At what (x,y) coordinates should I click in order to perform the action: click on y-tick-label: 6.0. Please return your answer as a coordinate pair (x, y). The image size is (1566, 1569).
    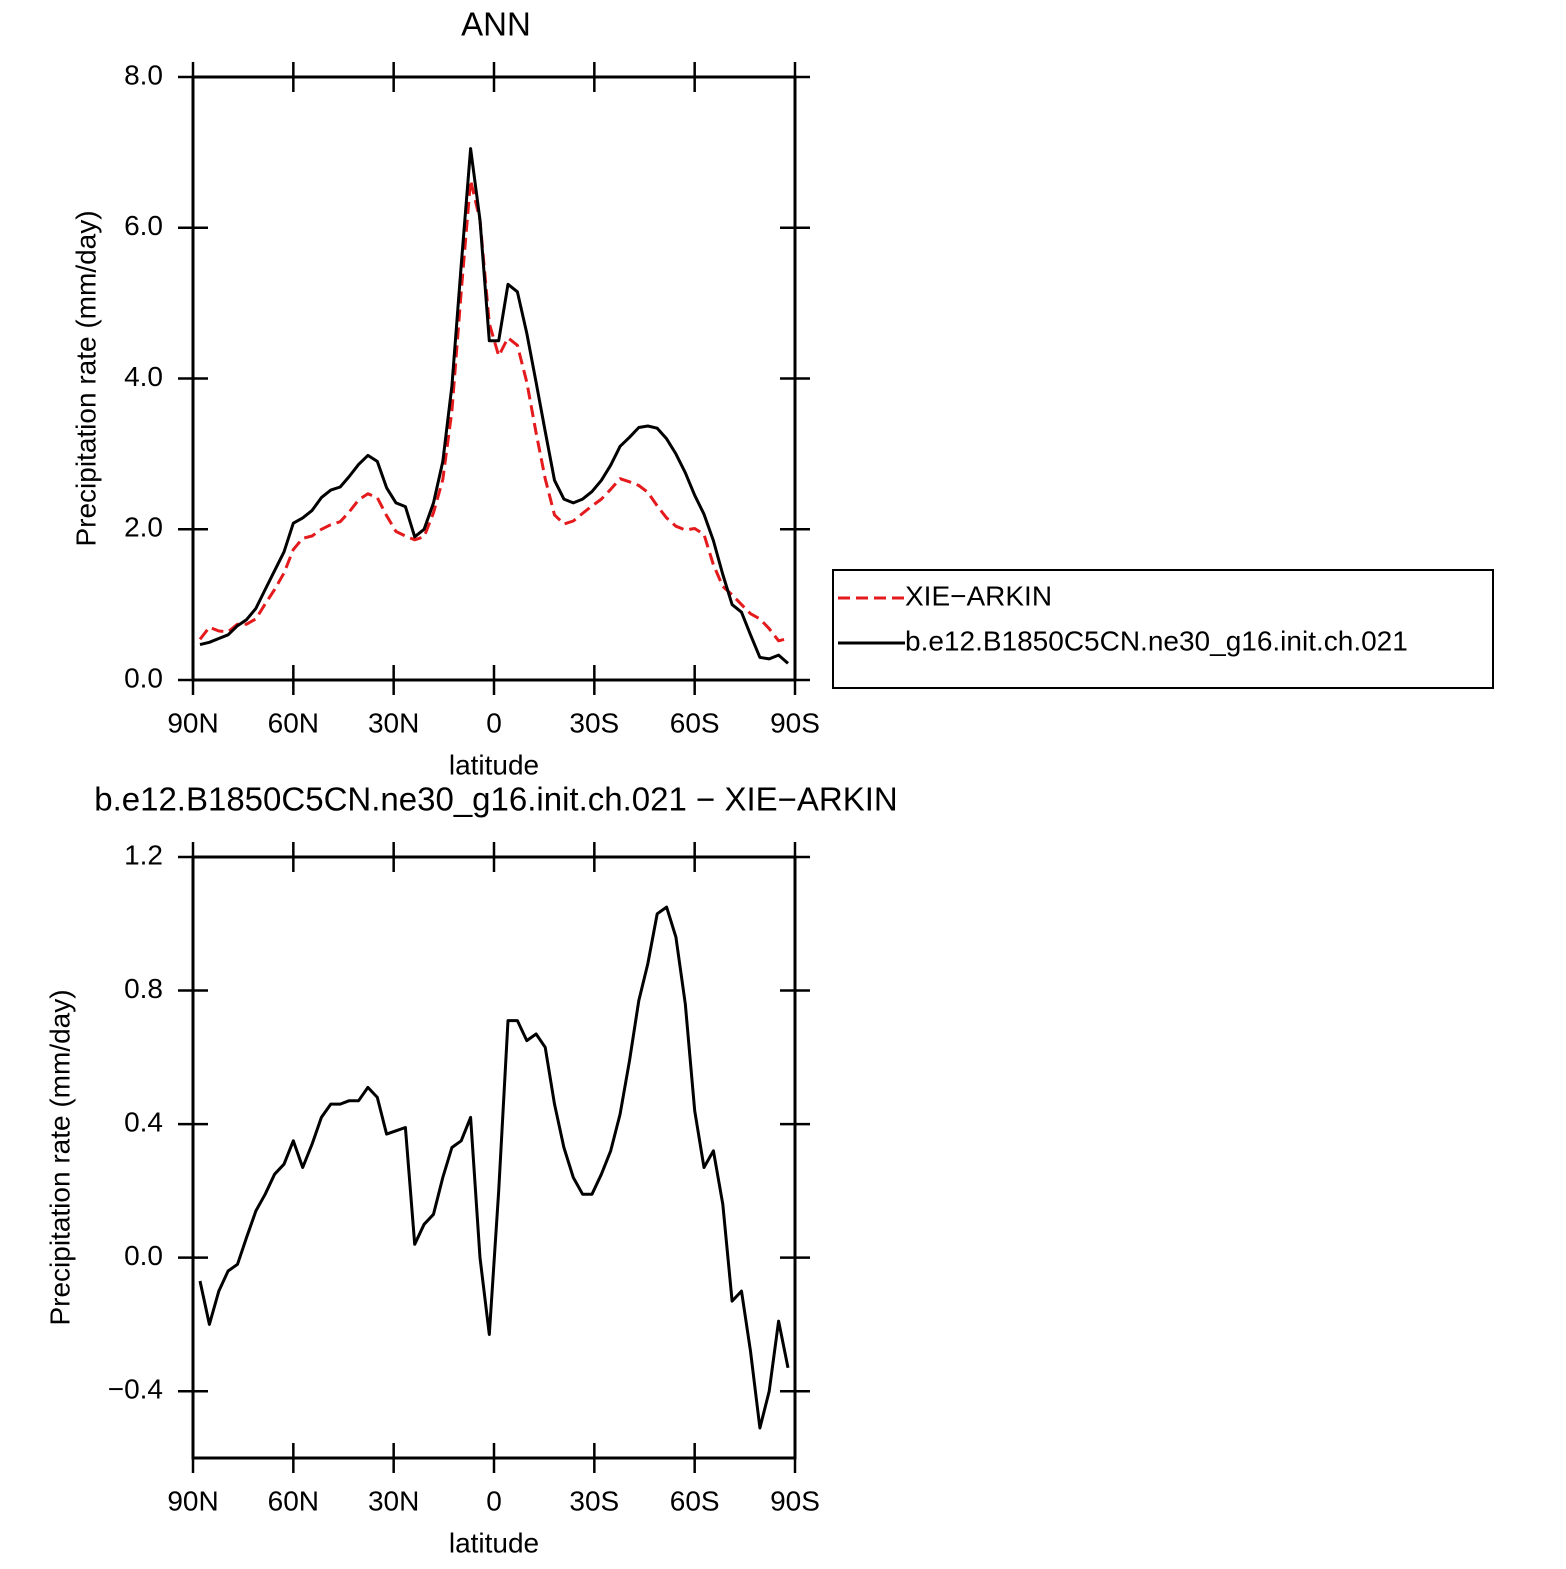
    Looking at the image, I should click on (143, 225).